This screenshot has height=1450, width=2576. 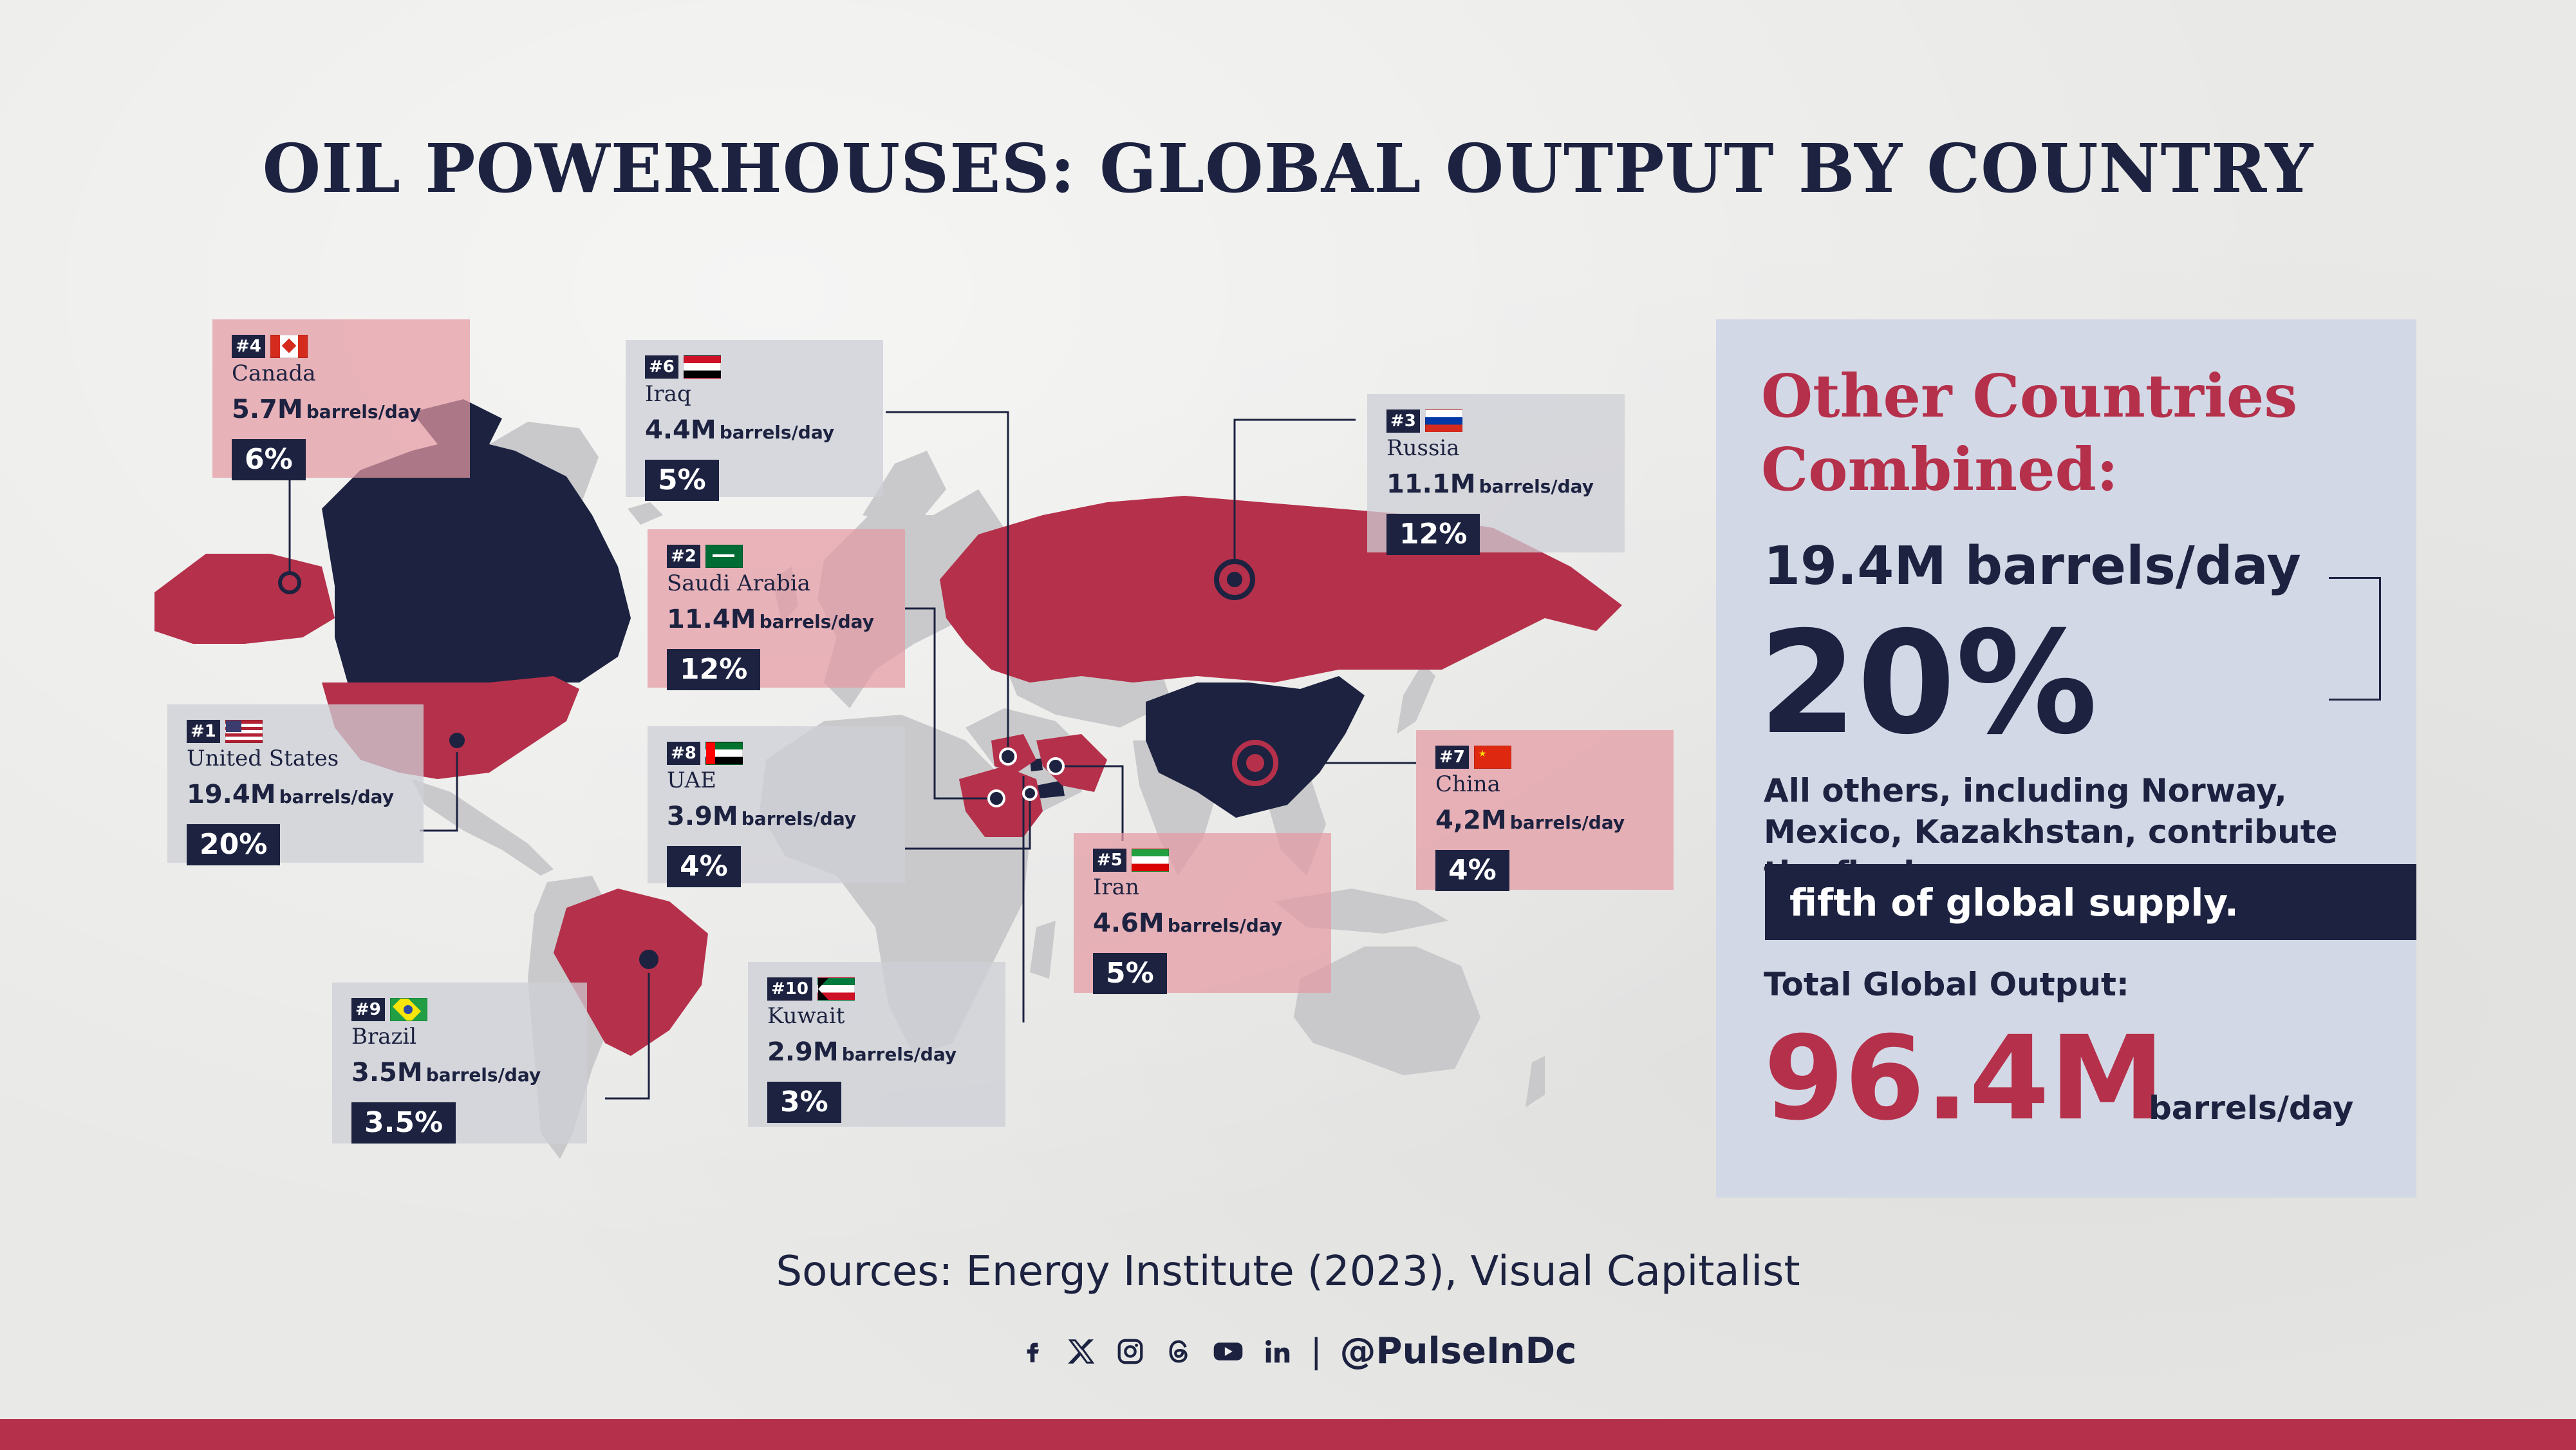 I want to click on marker-china-dot, so click(x=1255, y=763).